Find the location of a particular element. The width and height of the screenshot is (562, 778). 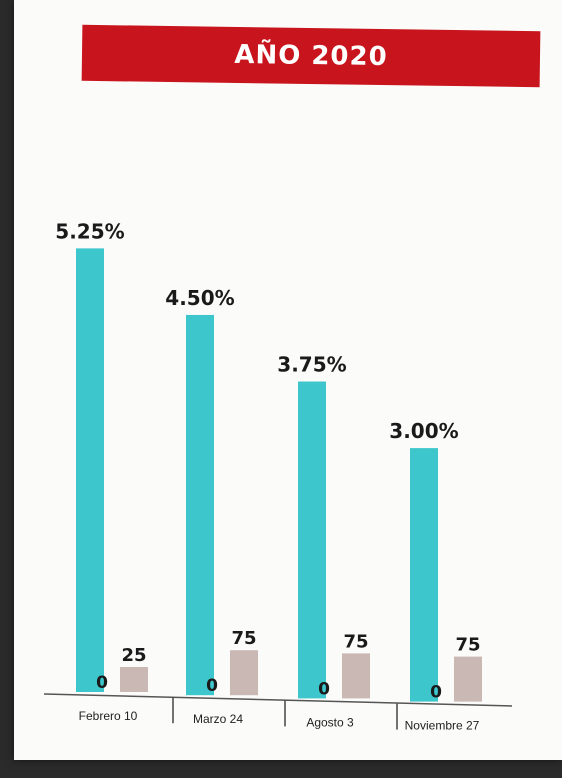

bar-rate-label: 4.50% is located at coordinates (199, 298).